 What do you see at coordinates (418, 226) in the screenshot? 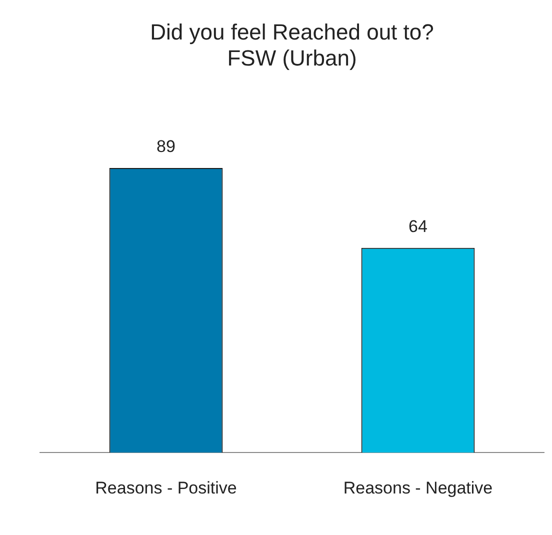
I see `data-label: 64` at bounding box center [418, 226].